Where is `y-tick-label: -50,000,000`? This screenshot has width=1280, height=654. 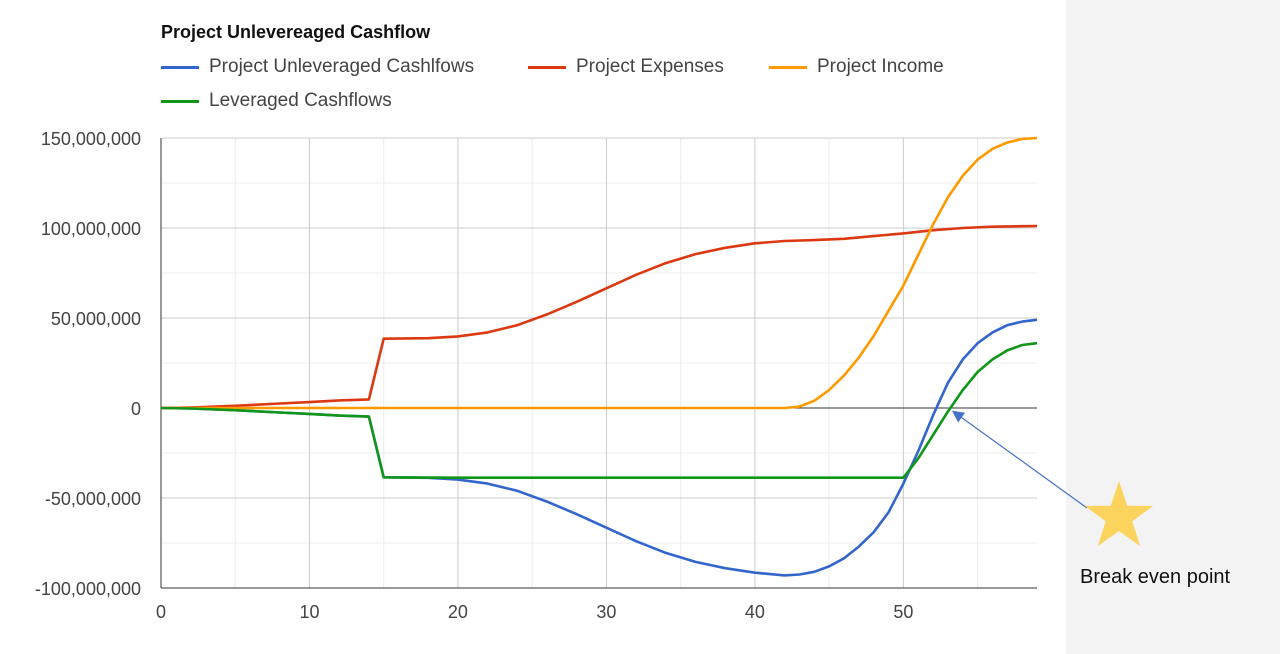
y-tick-label: -50,000,000 is located at coordinates (93, 499).